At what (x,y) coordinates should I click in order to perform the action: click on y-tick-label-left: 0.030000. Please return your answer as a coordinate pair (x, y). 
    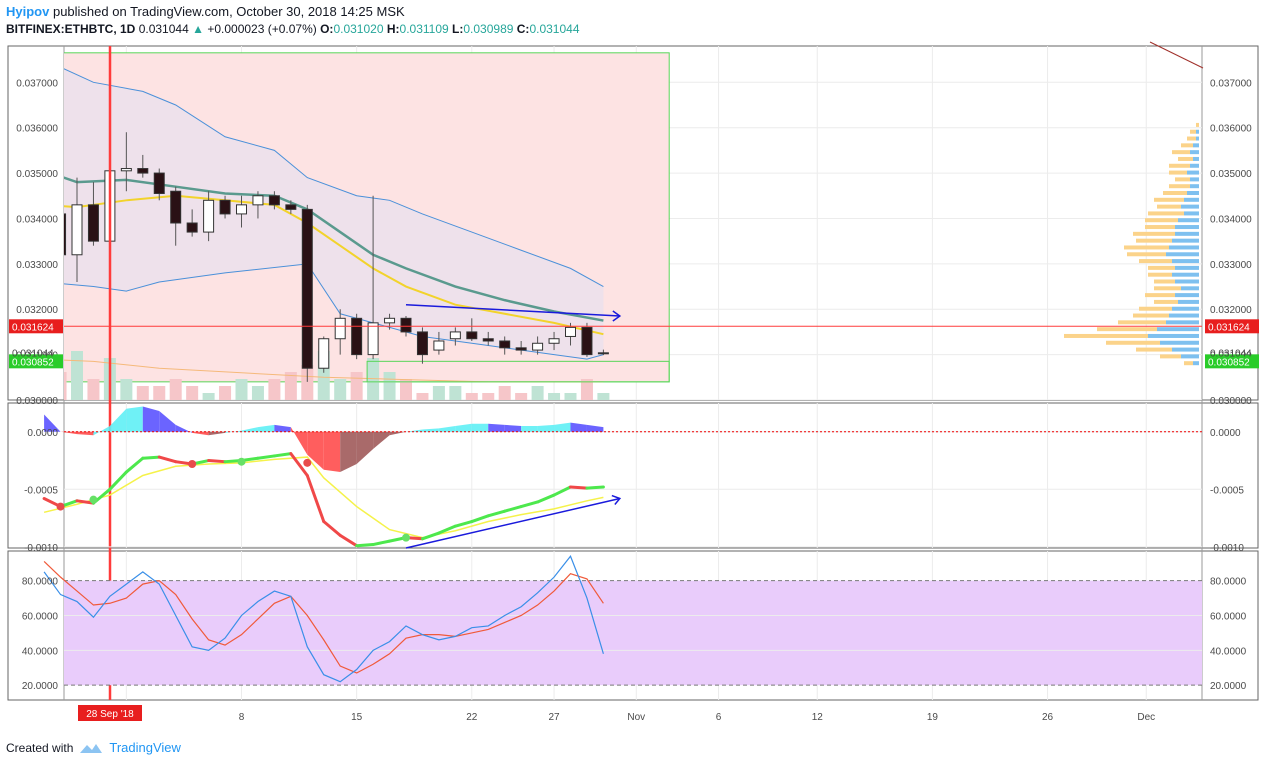
    Looking at the image, I should click on (37, 401).